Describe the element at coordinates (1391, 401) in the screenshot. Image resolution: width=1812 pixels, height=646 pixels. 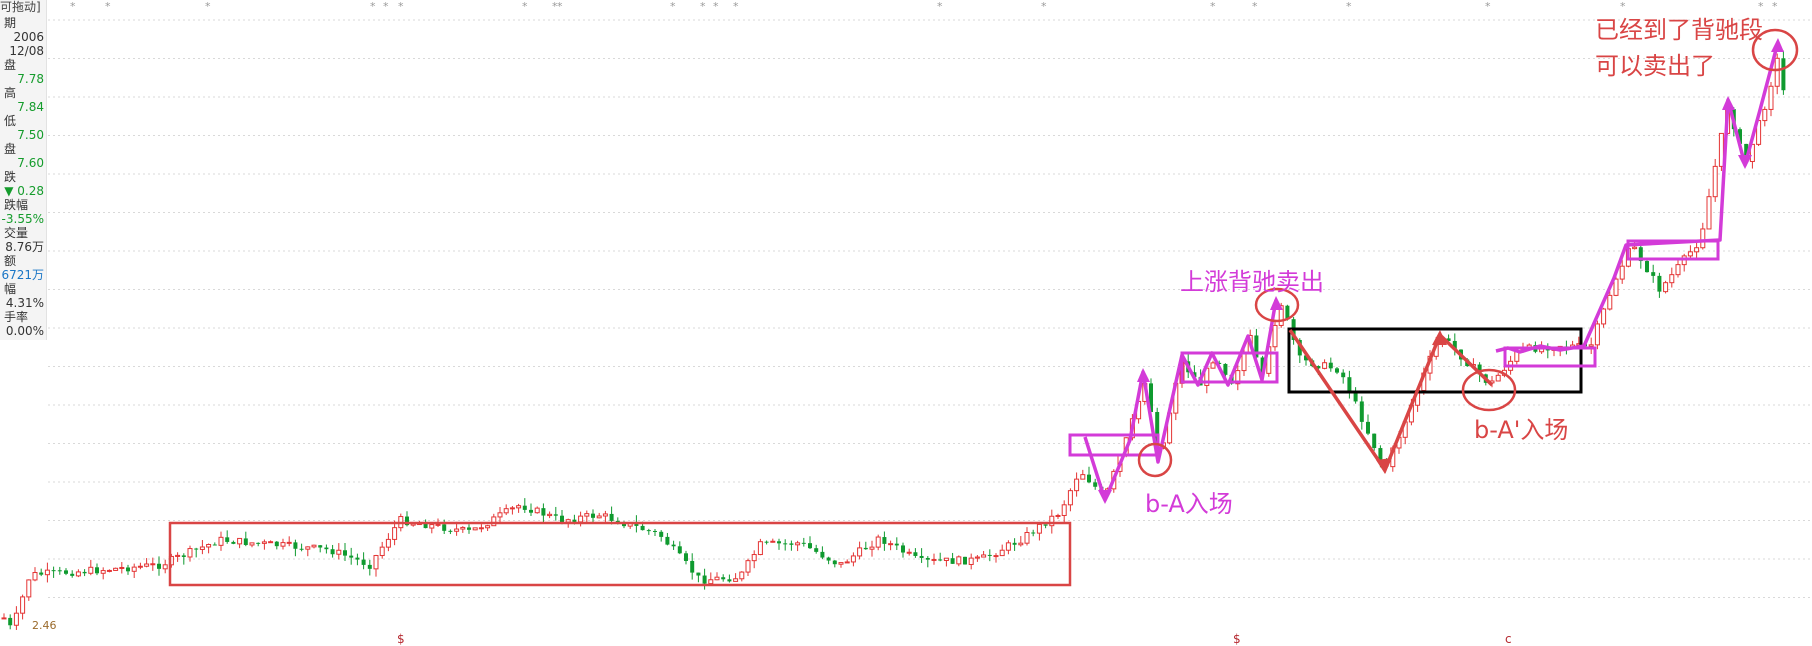
I see `red-trend-arrows` at that location.